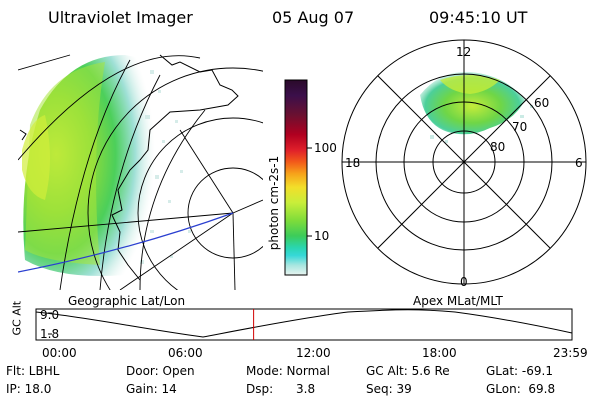 The image size is (600, 400). Describe the element at coordinates (325, 148) in the screenshot. I see `colorbar-tick-100: 100` at that location.